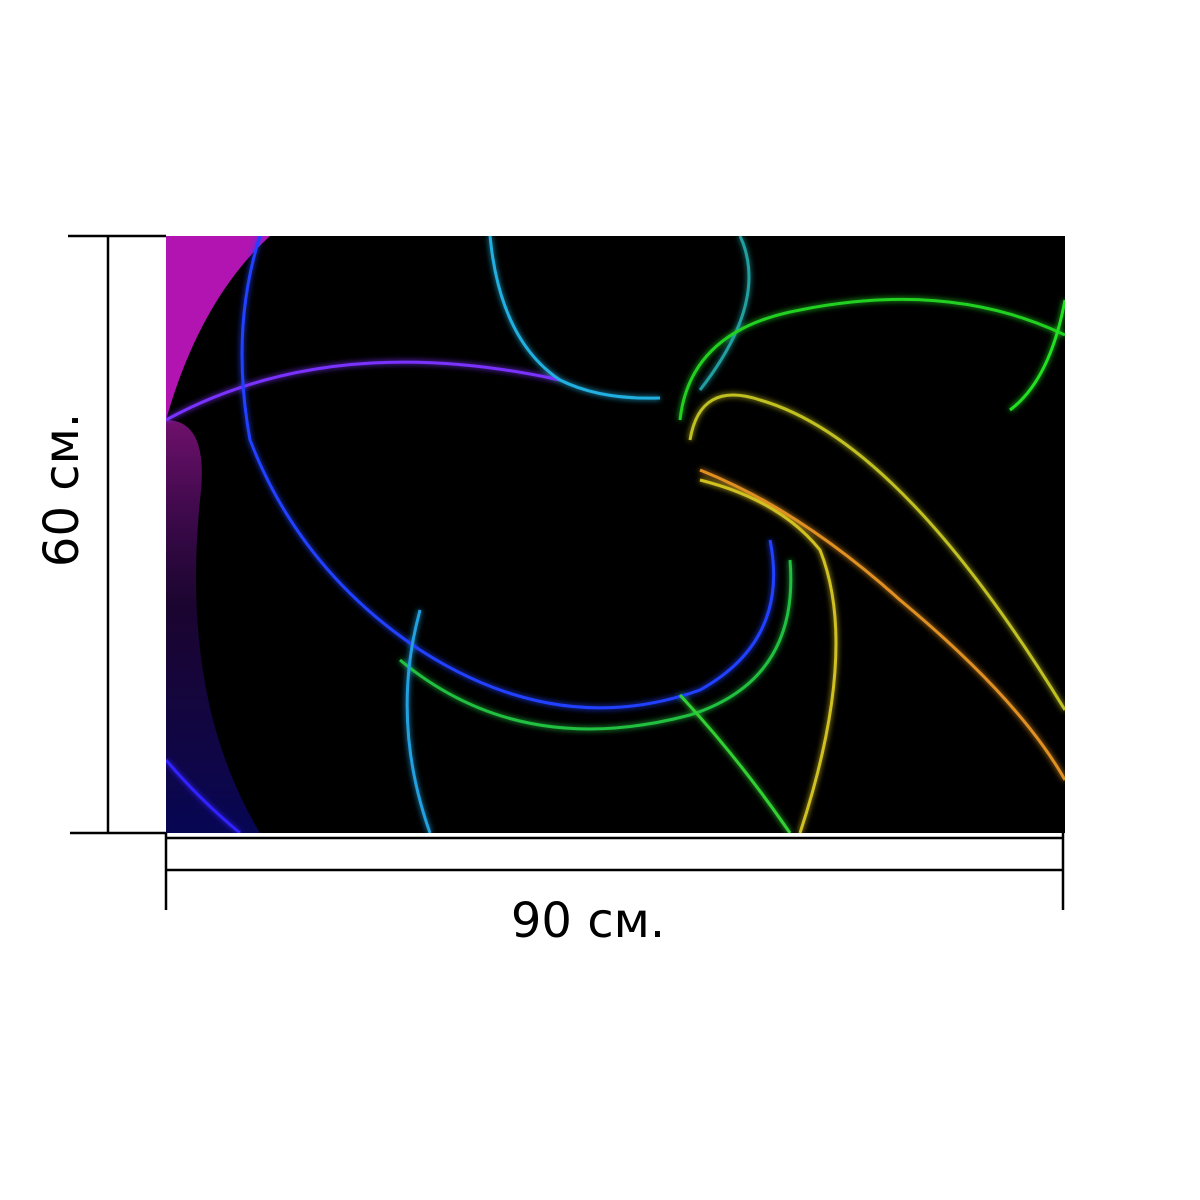  I want to click on width-label: 90 см., so click(588, 921).